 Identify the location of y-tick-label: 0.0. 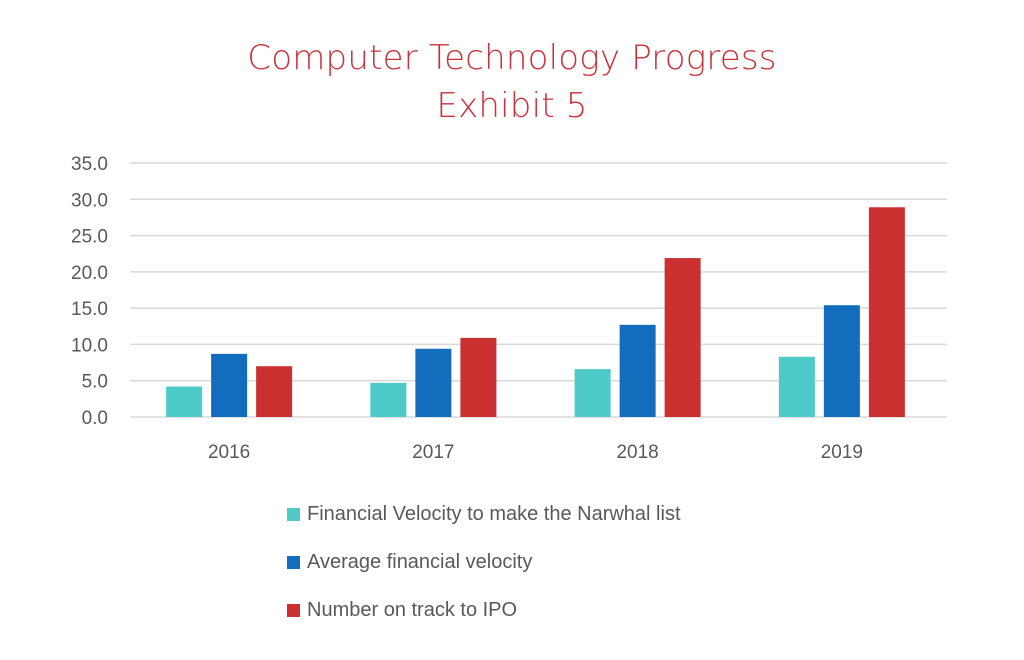
(95, 418).